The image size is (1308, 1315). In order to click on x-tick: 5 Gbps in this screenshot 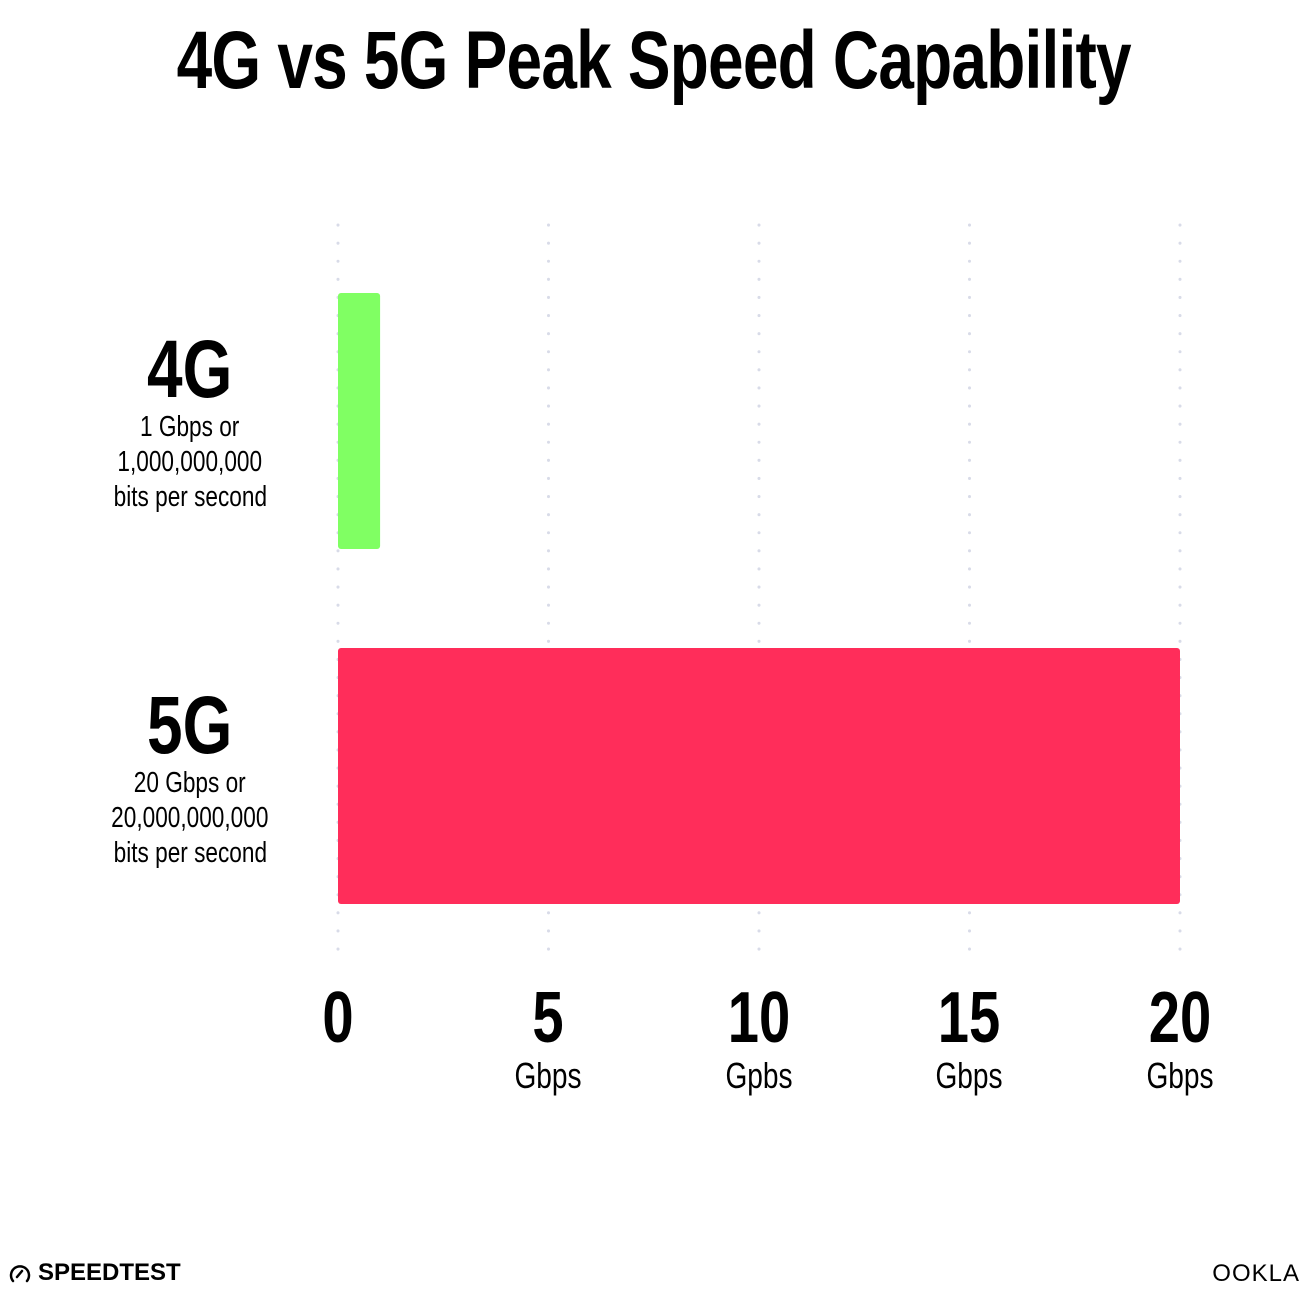, I will do `click(549, 1036)`.